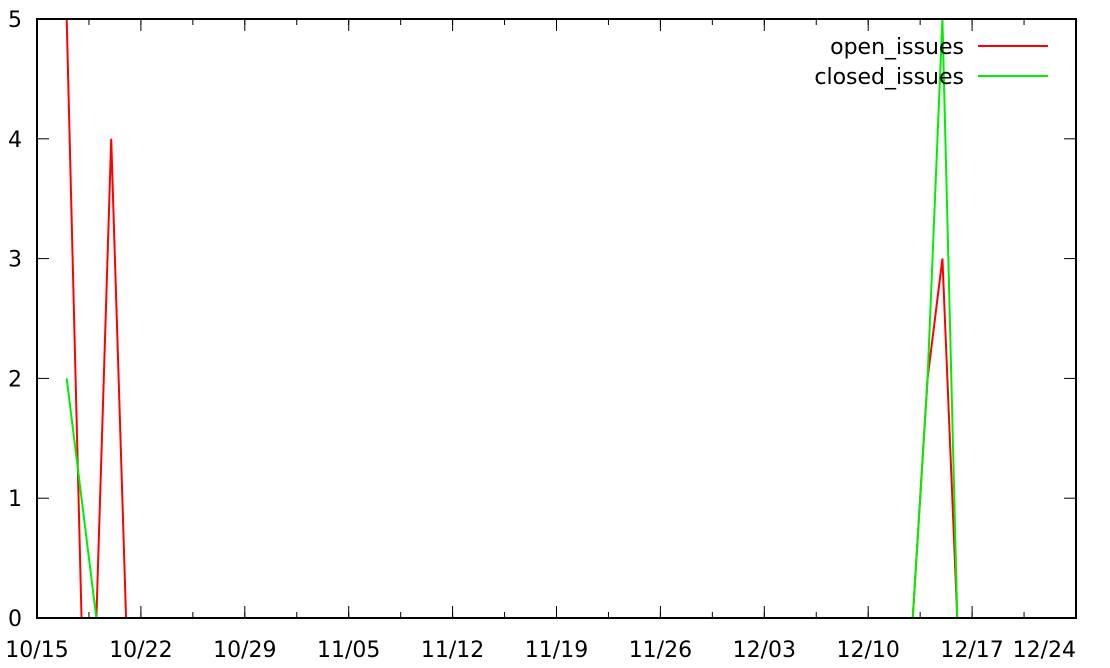  I want to click on x-tick-label: 10/15, so click(36, 650).